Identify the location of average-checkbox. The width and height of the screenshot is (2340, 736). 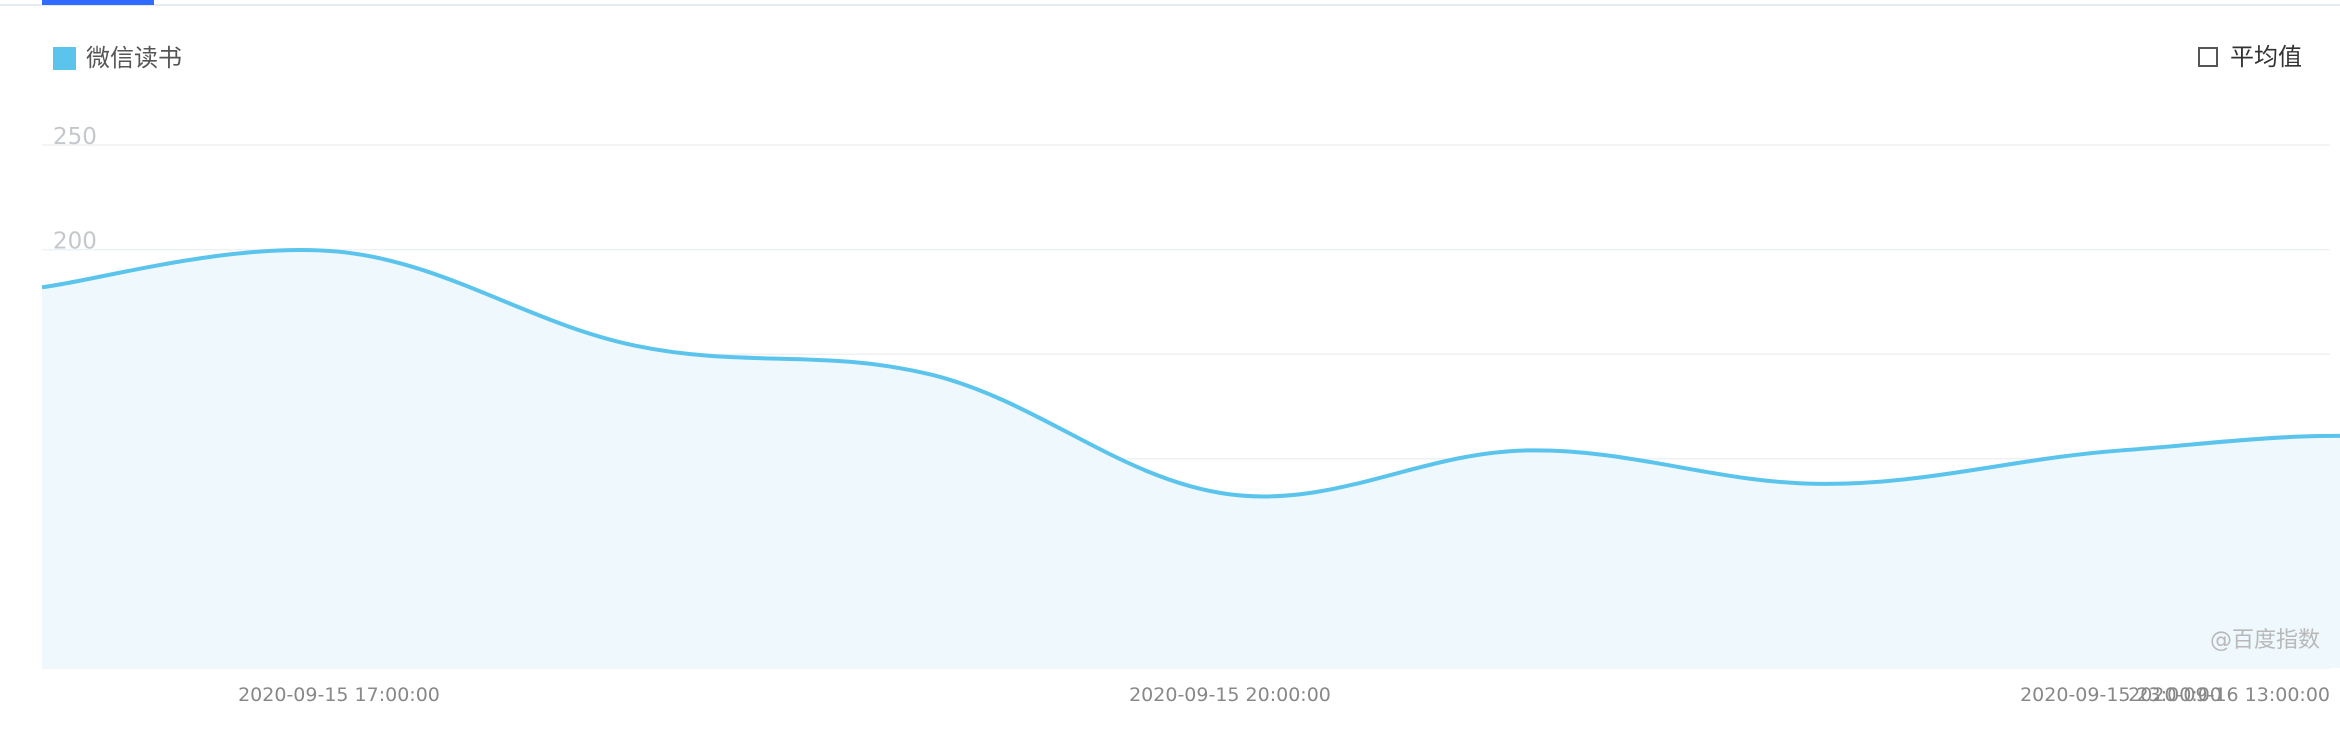
(2208, 57).